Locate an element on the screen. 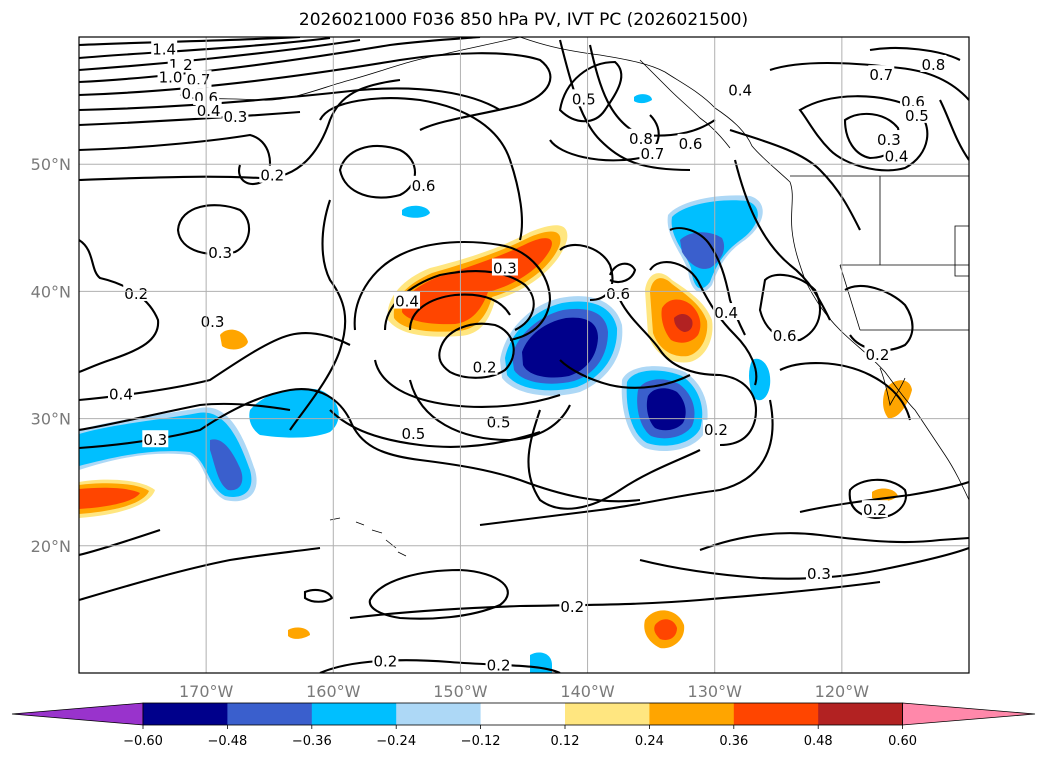 The image size is (1047, 765). contour-label: 1.0 is located at coordinates (171, 78).